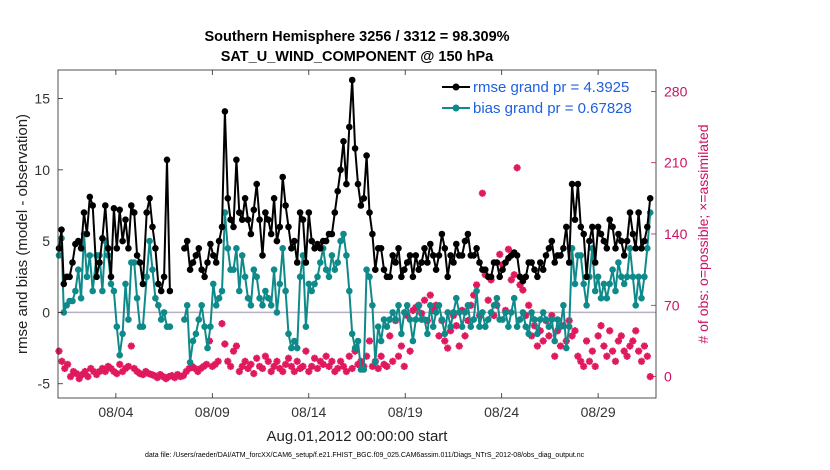  Describe the element at coordinates (501, 412) in the screenshot. I see `x-tick-label: 08/24` at that location.